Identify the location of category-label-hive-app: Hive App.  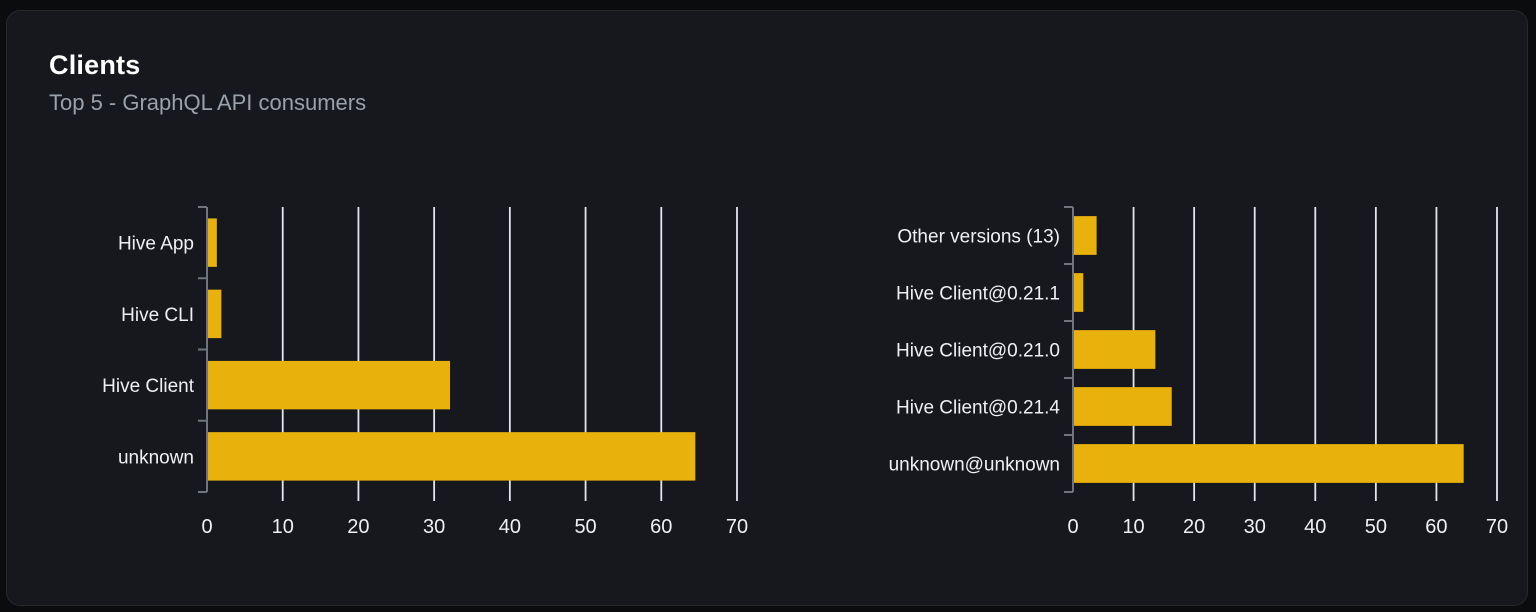
(156, 243).